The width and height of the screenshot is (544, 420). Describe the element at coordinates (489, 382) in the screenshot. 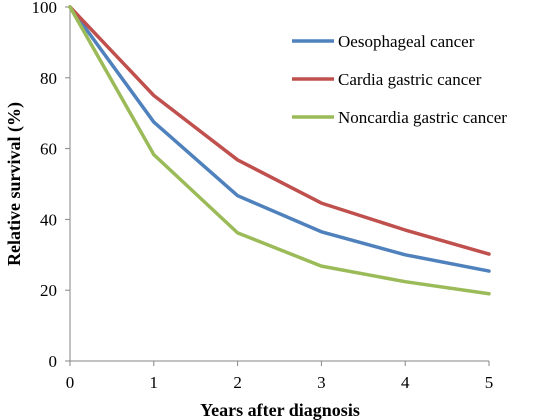

I see `x-tick-label: 5` at that location.